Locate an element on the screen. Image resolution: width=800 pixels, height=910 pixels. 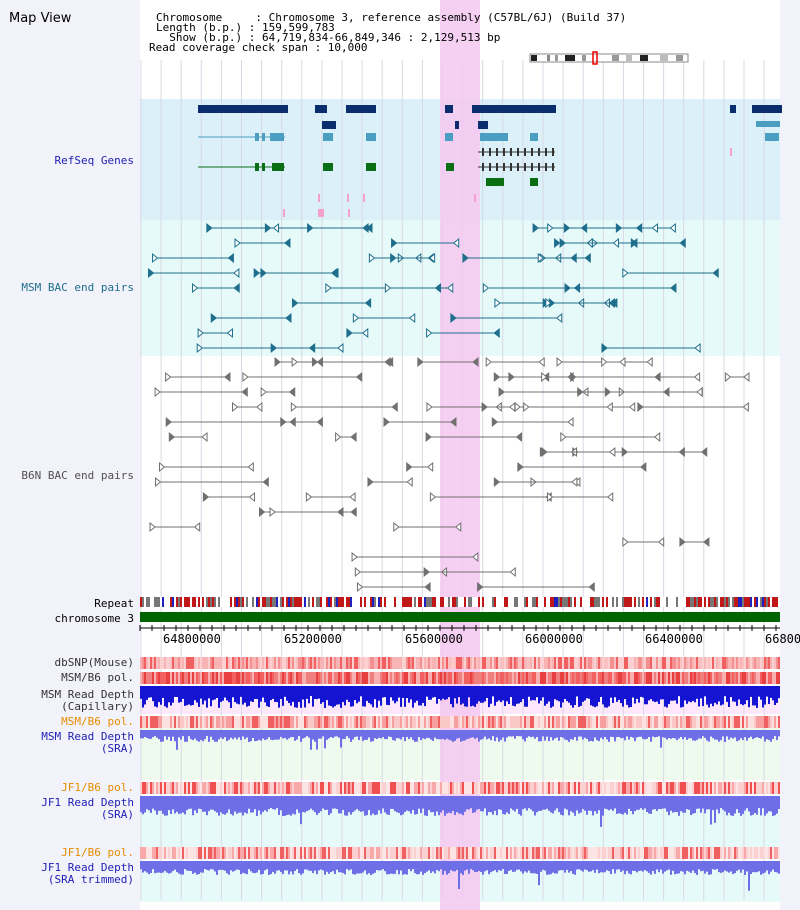
track-label-repeat: Repeat is located at coordinates (114, 603).